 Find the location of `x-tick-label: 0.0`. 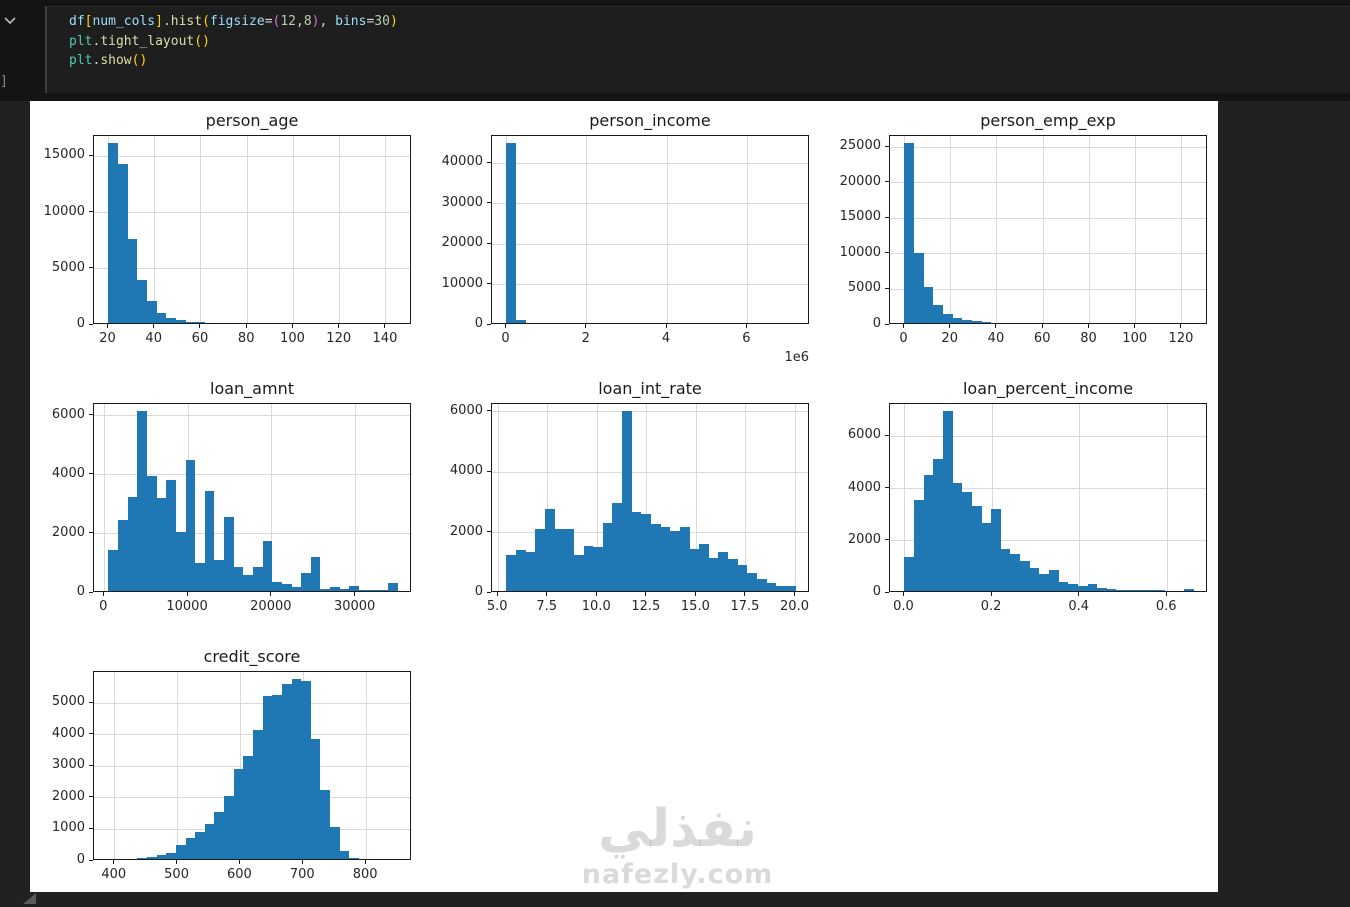

x-tick-label: 0.0 is located at coordinates (903, 606).